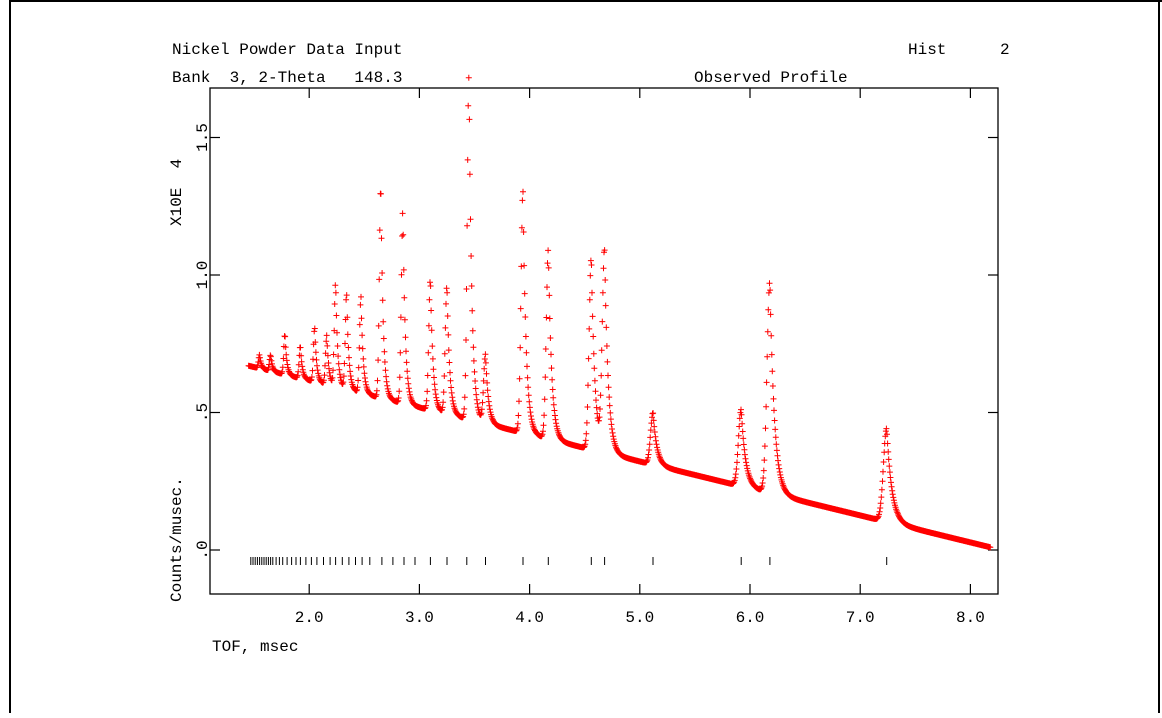 This screenshot has height=718, width=1162. What do you see at coordinates (1005, 50) in the screenshot?
I see `hist-value: 2` at bounding box center [1005, 50].